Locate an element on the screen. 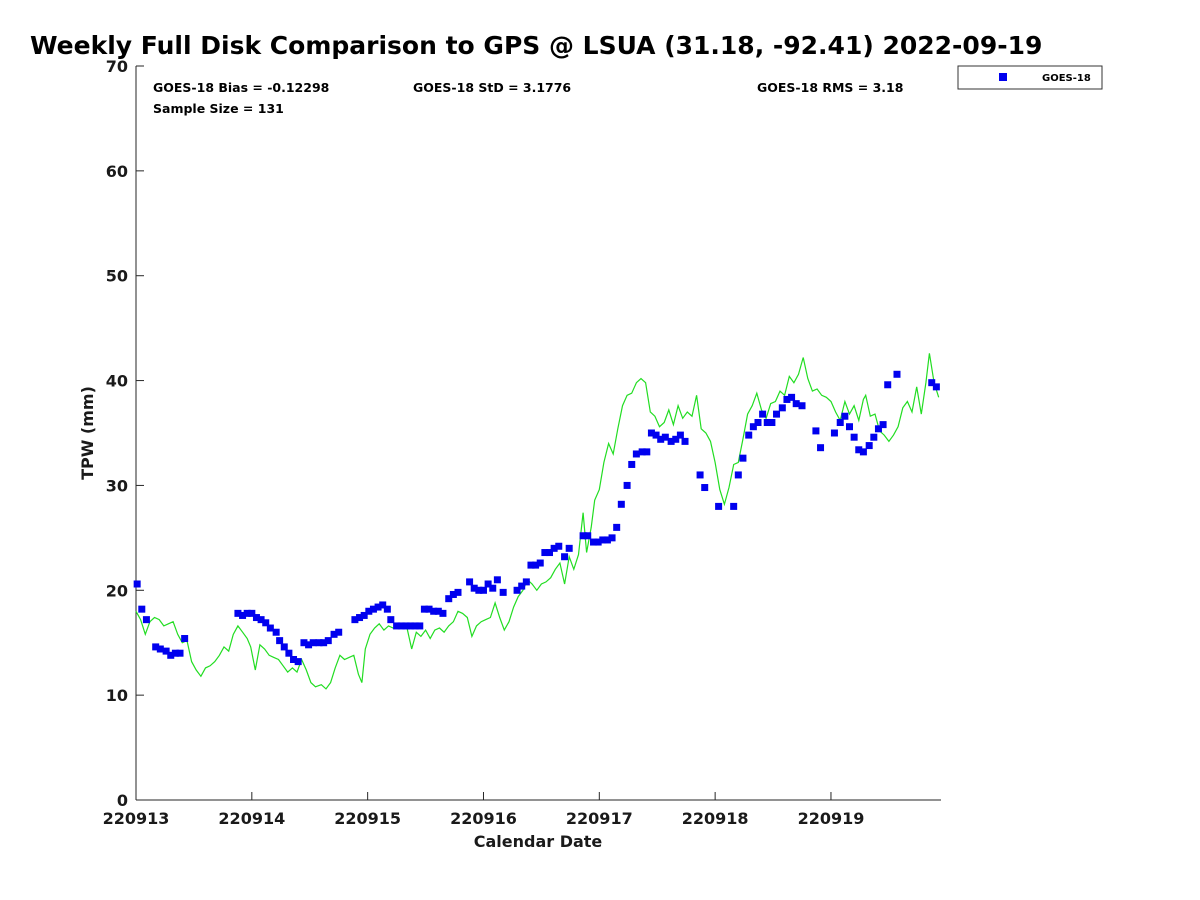  legend: GOES-18 is located at coordinates (1030, 77).